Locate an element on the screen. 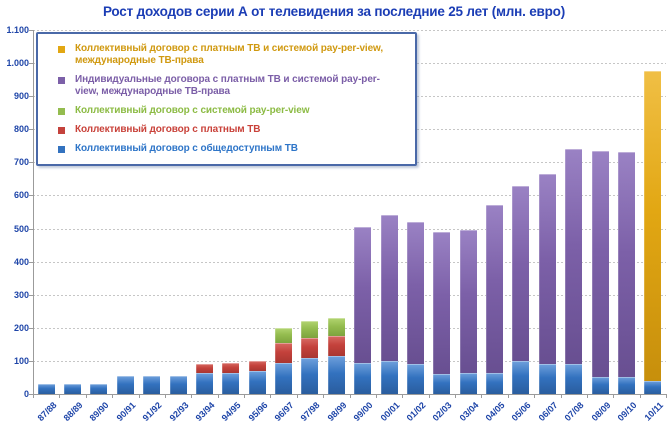  x-axis-label: 09/10 is located at coordinates (627, 412).